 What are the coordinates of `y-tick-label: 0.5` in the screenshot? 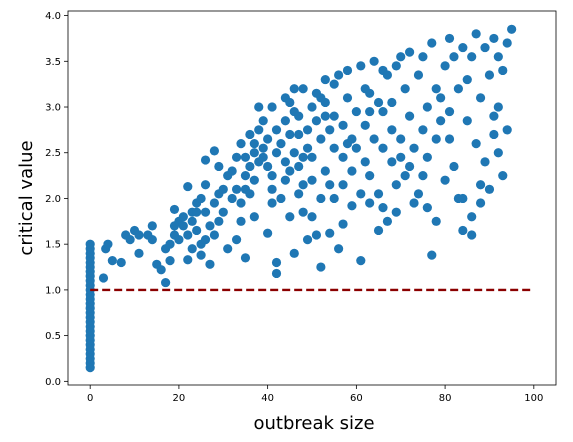 It's located at (53, 336).